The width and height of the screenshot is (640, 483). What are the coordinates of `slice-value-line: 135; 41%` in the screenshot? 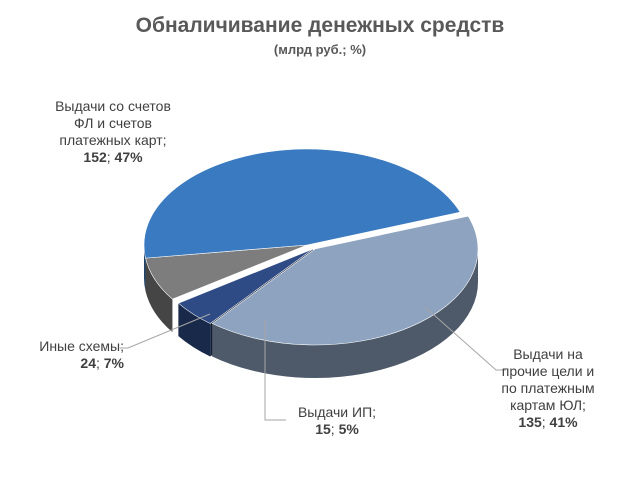 It's located at (548, 422).